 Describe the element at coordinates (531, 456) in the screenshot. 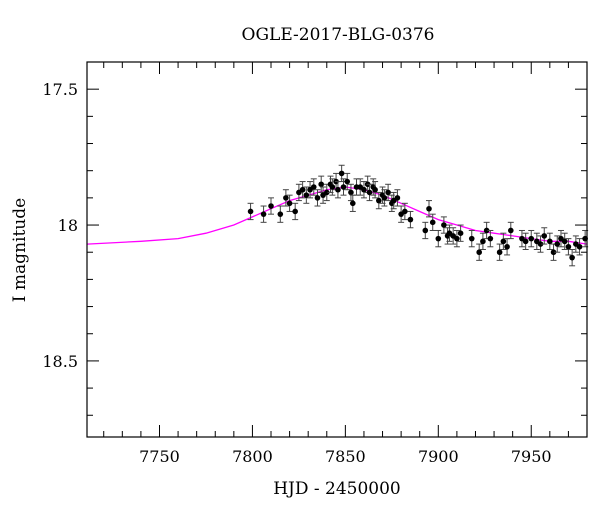

I see `x-tick-label: 7950` at that location.